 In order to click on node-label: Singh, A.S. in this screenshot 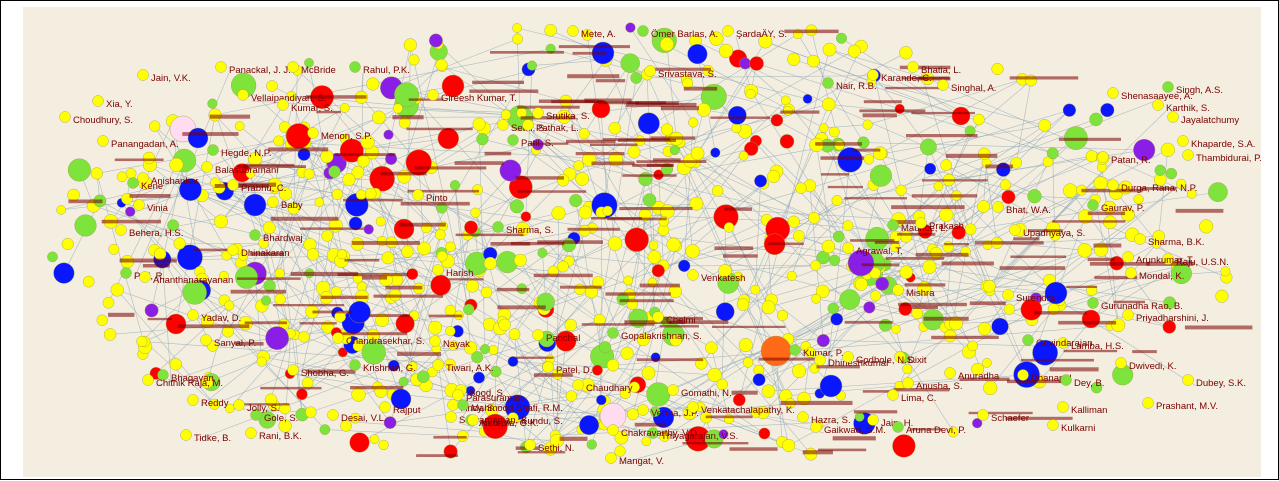, I will do `click(1199, 90)`.